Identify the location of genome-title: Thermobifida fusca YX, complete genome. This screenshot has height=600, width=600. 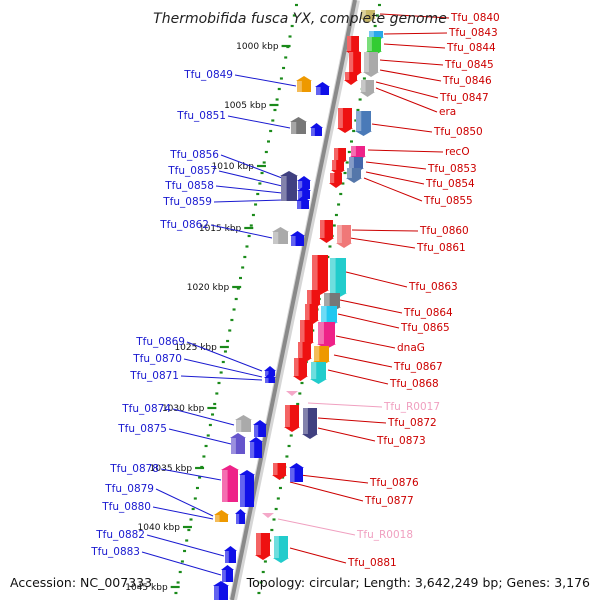
(300, 19).